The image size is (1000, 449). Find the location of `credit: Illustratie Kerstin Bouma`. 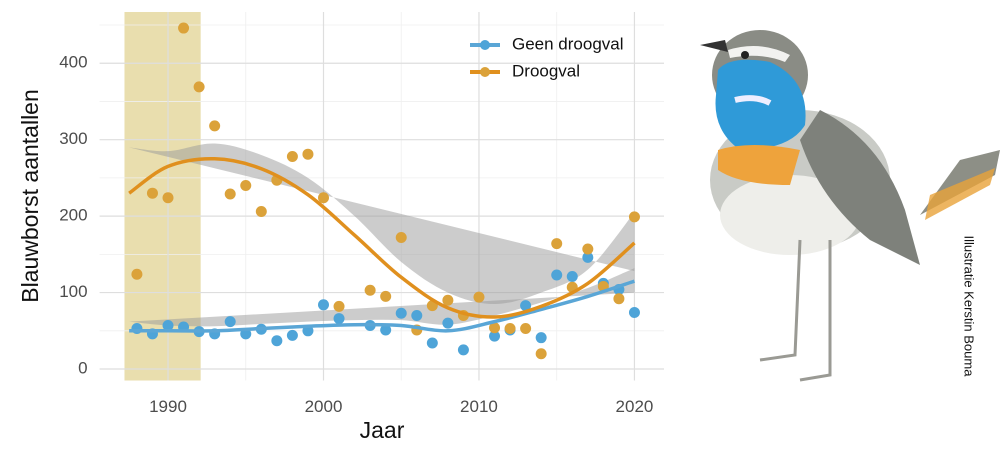

credit: Illustratie Kerstin Bouma is located at coordinates (969, 307).